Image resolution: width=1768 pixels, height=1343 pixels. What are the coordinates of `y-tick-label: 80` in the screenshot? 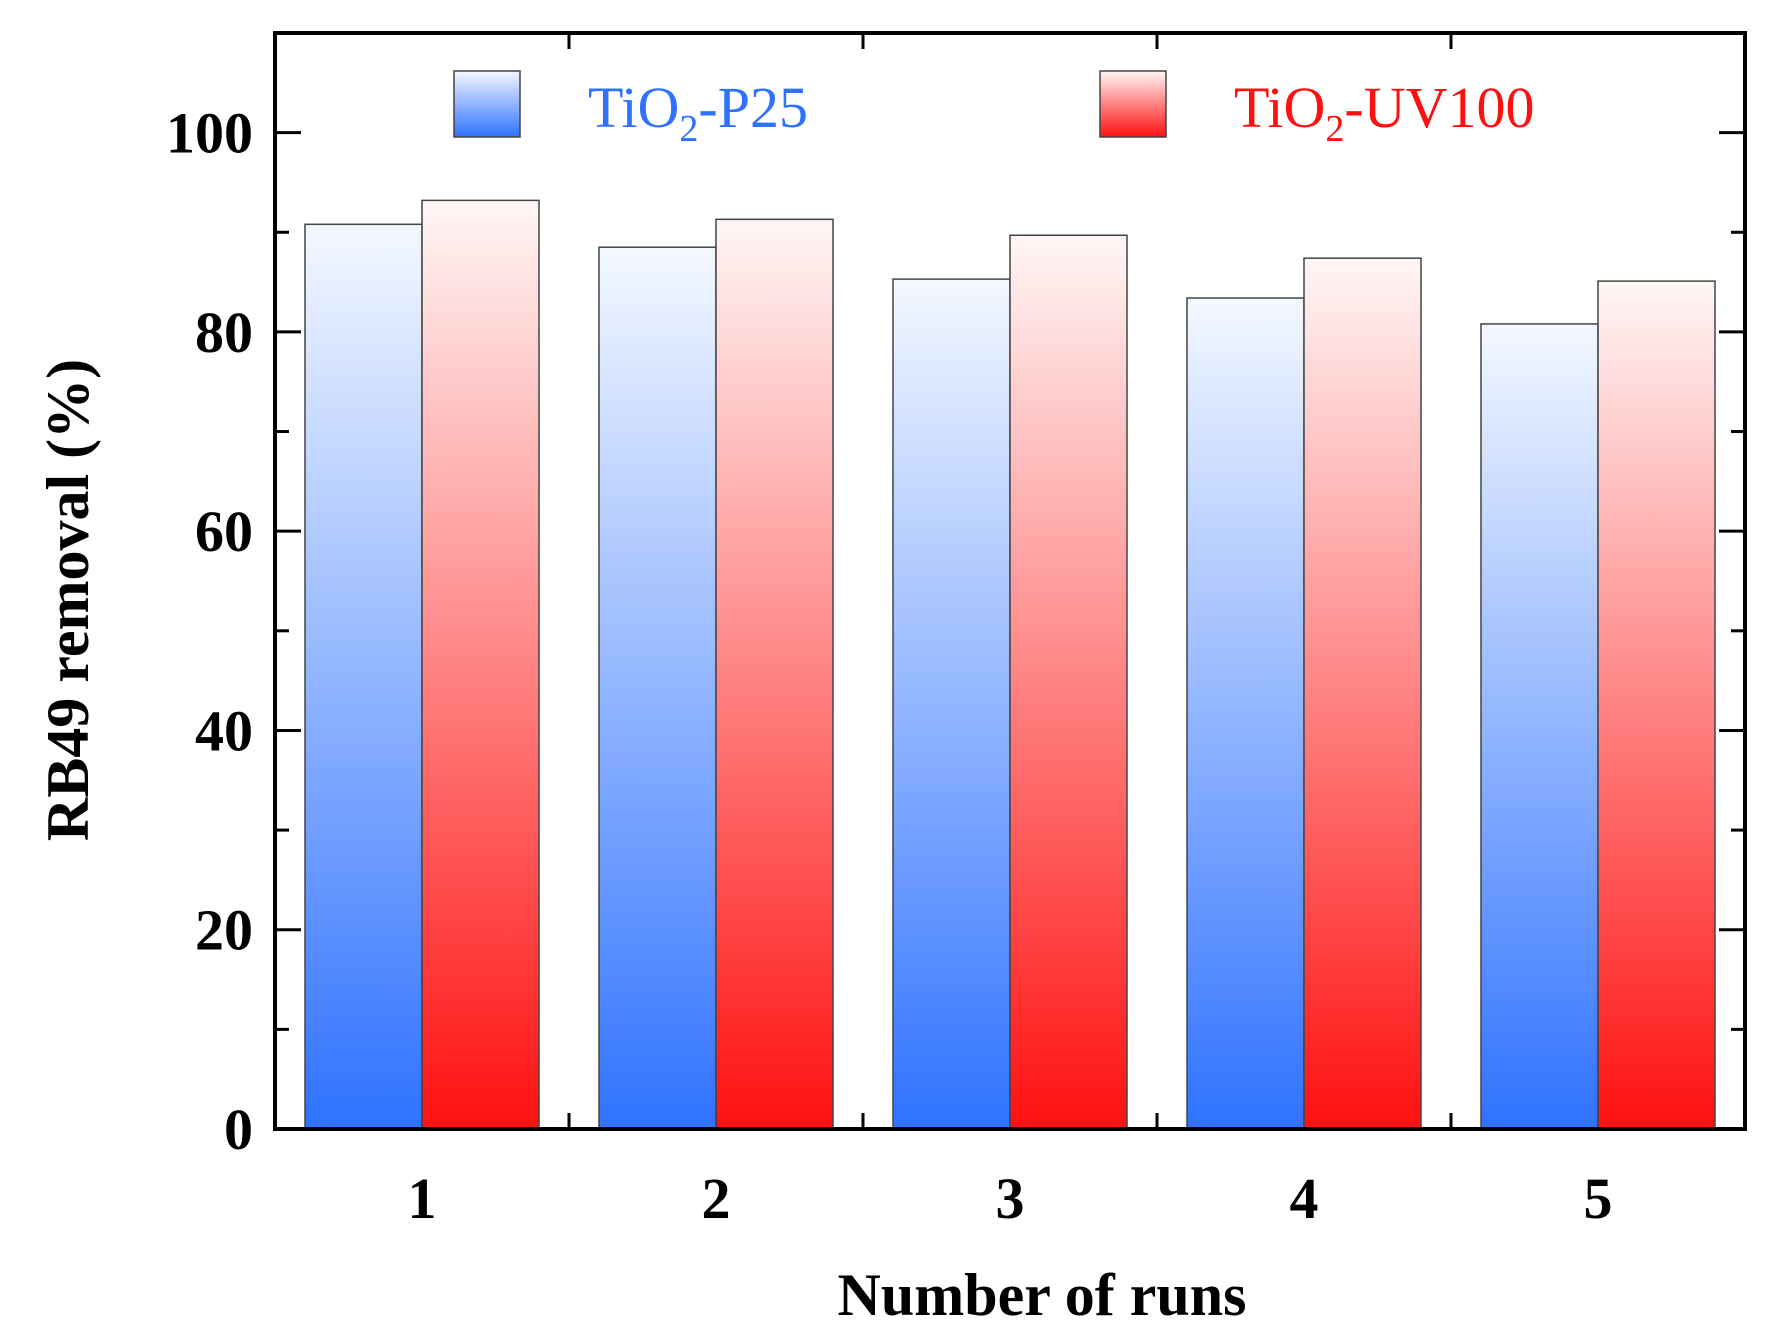 It's located at (224, 332).